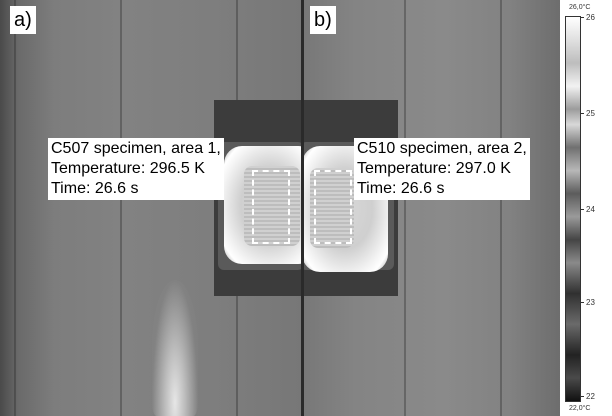 The image size is (612, 416). What do you see at coordinates (136, 148) in the screenshot?
I see `info-line-specimen: C507 specimen, area 1,` at bounding box center [136, 148].